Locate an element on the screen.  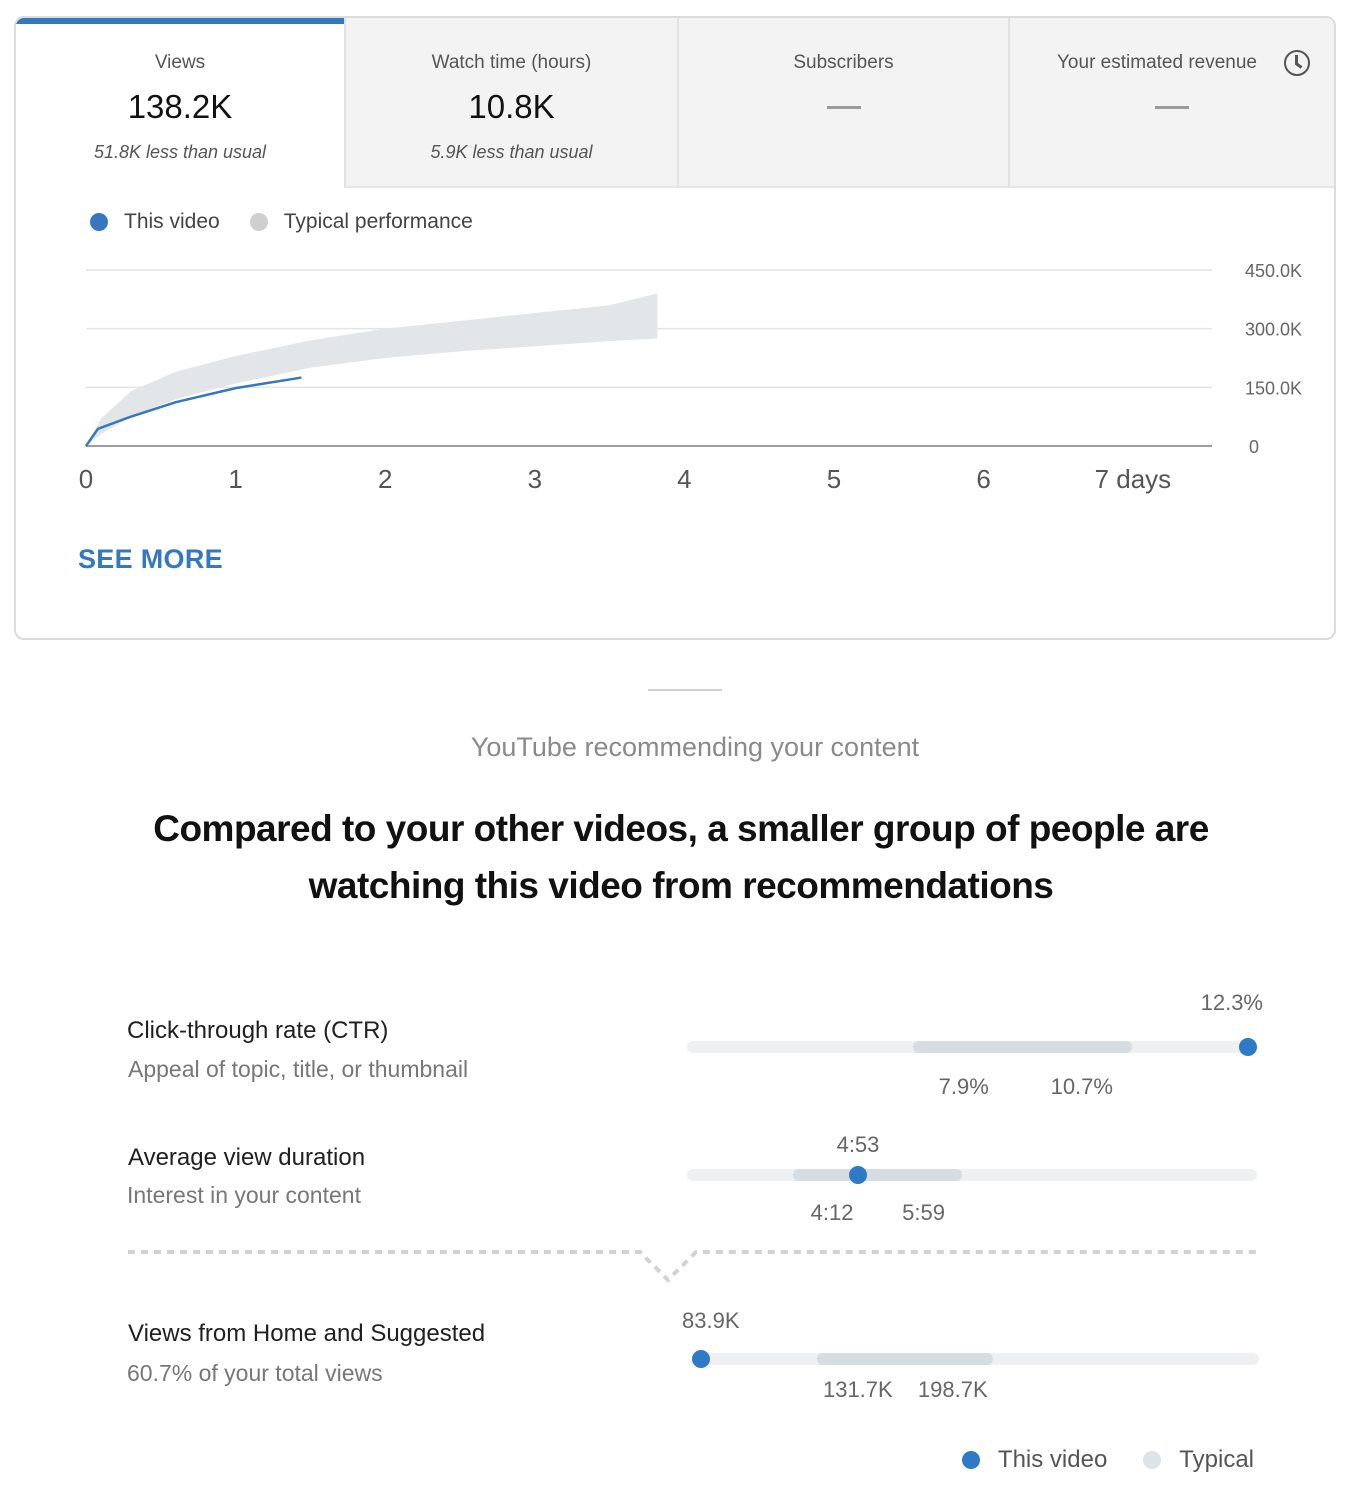
metric-ctr-low: 7.9% is located at coordinates (963, 1086).